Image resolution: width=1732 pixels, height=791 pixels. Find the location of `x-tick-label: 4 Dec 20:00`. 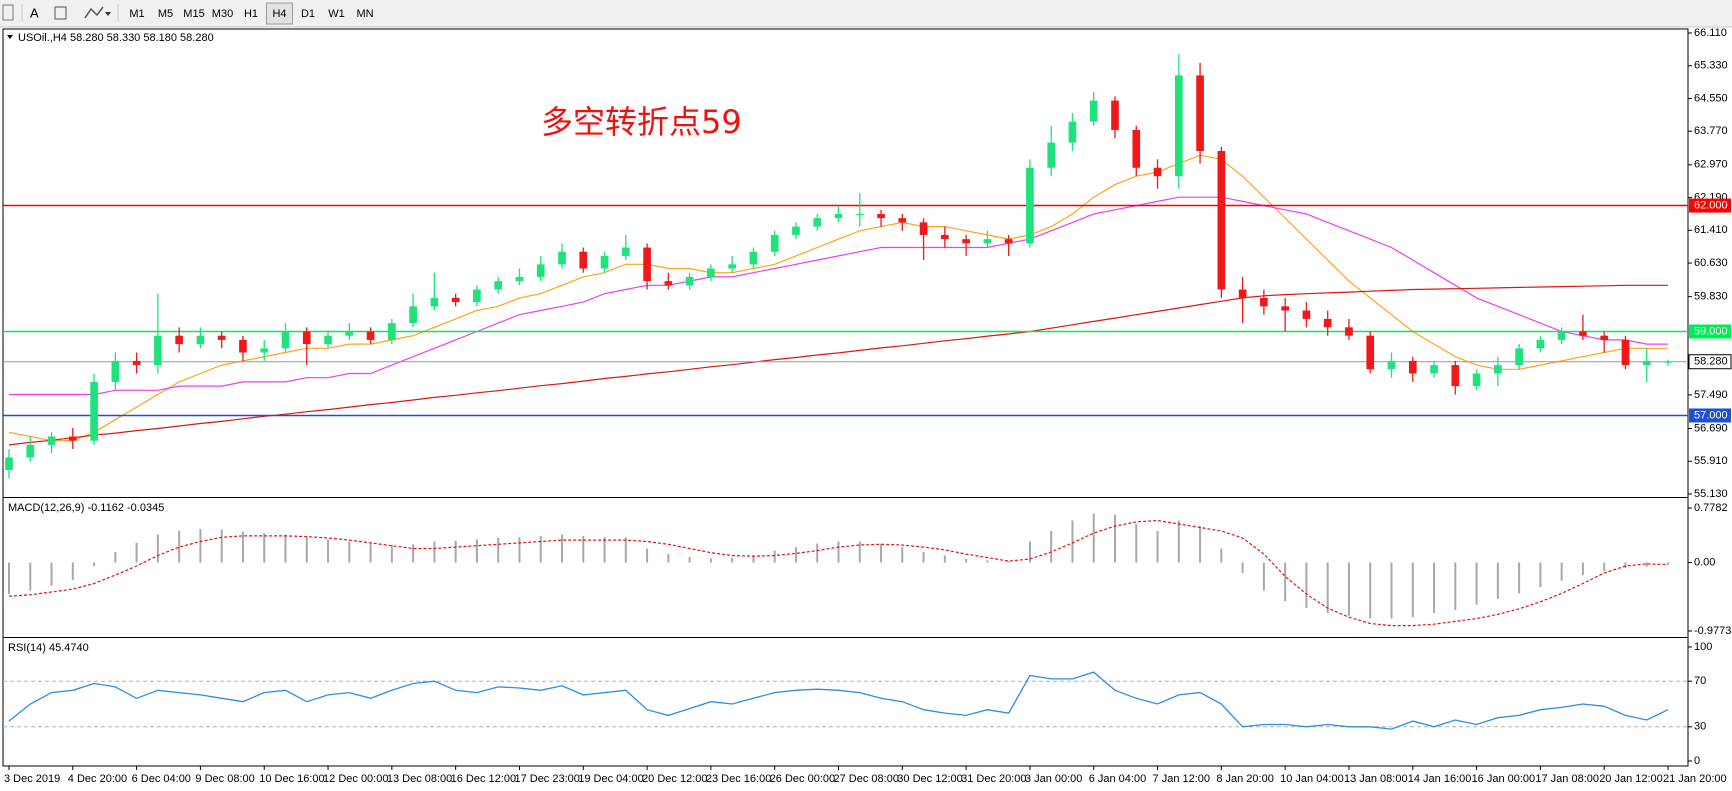

x-tick-label: 4 Dec 20:00 is located at coordinates (97, 779).